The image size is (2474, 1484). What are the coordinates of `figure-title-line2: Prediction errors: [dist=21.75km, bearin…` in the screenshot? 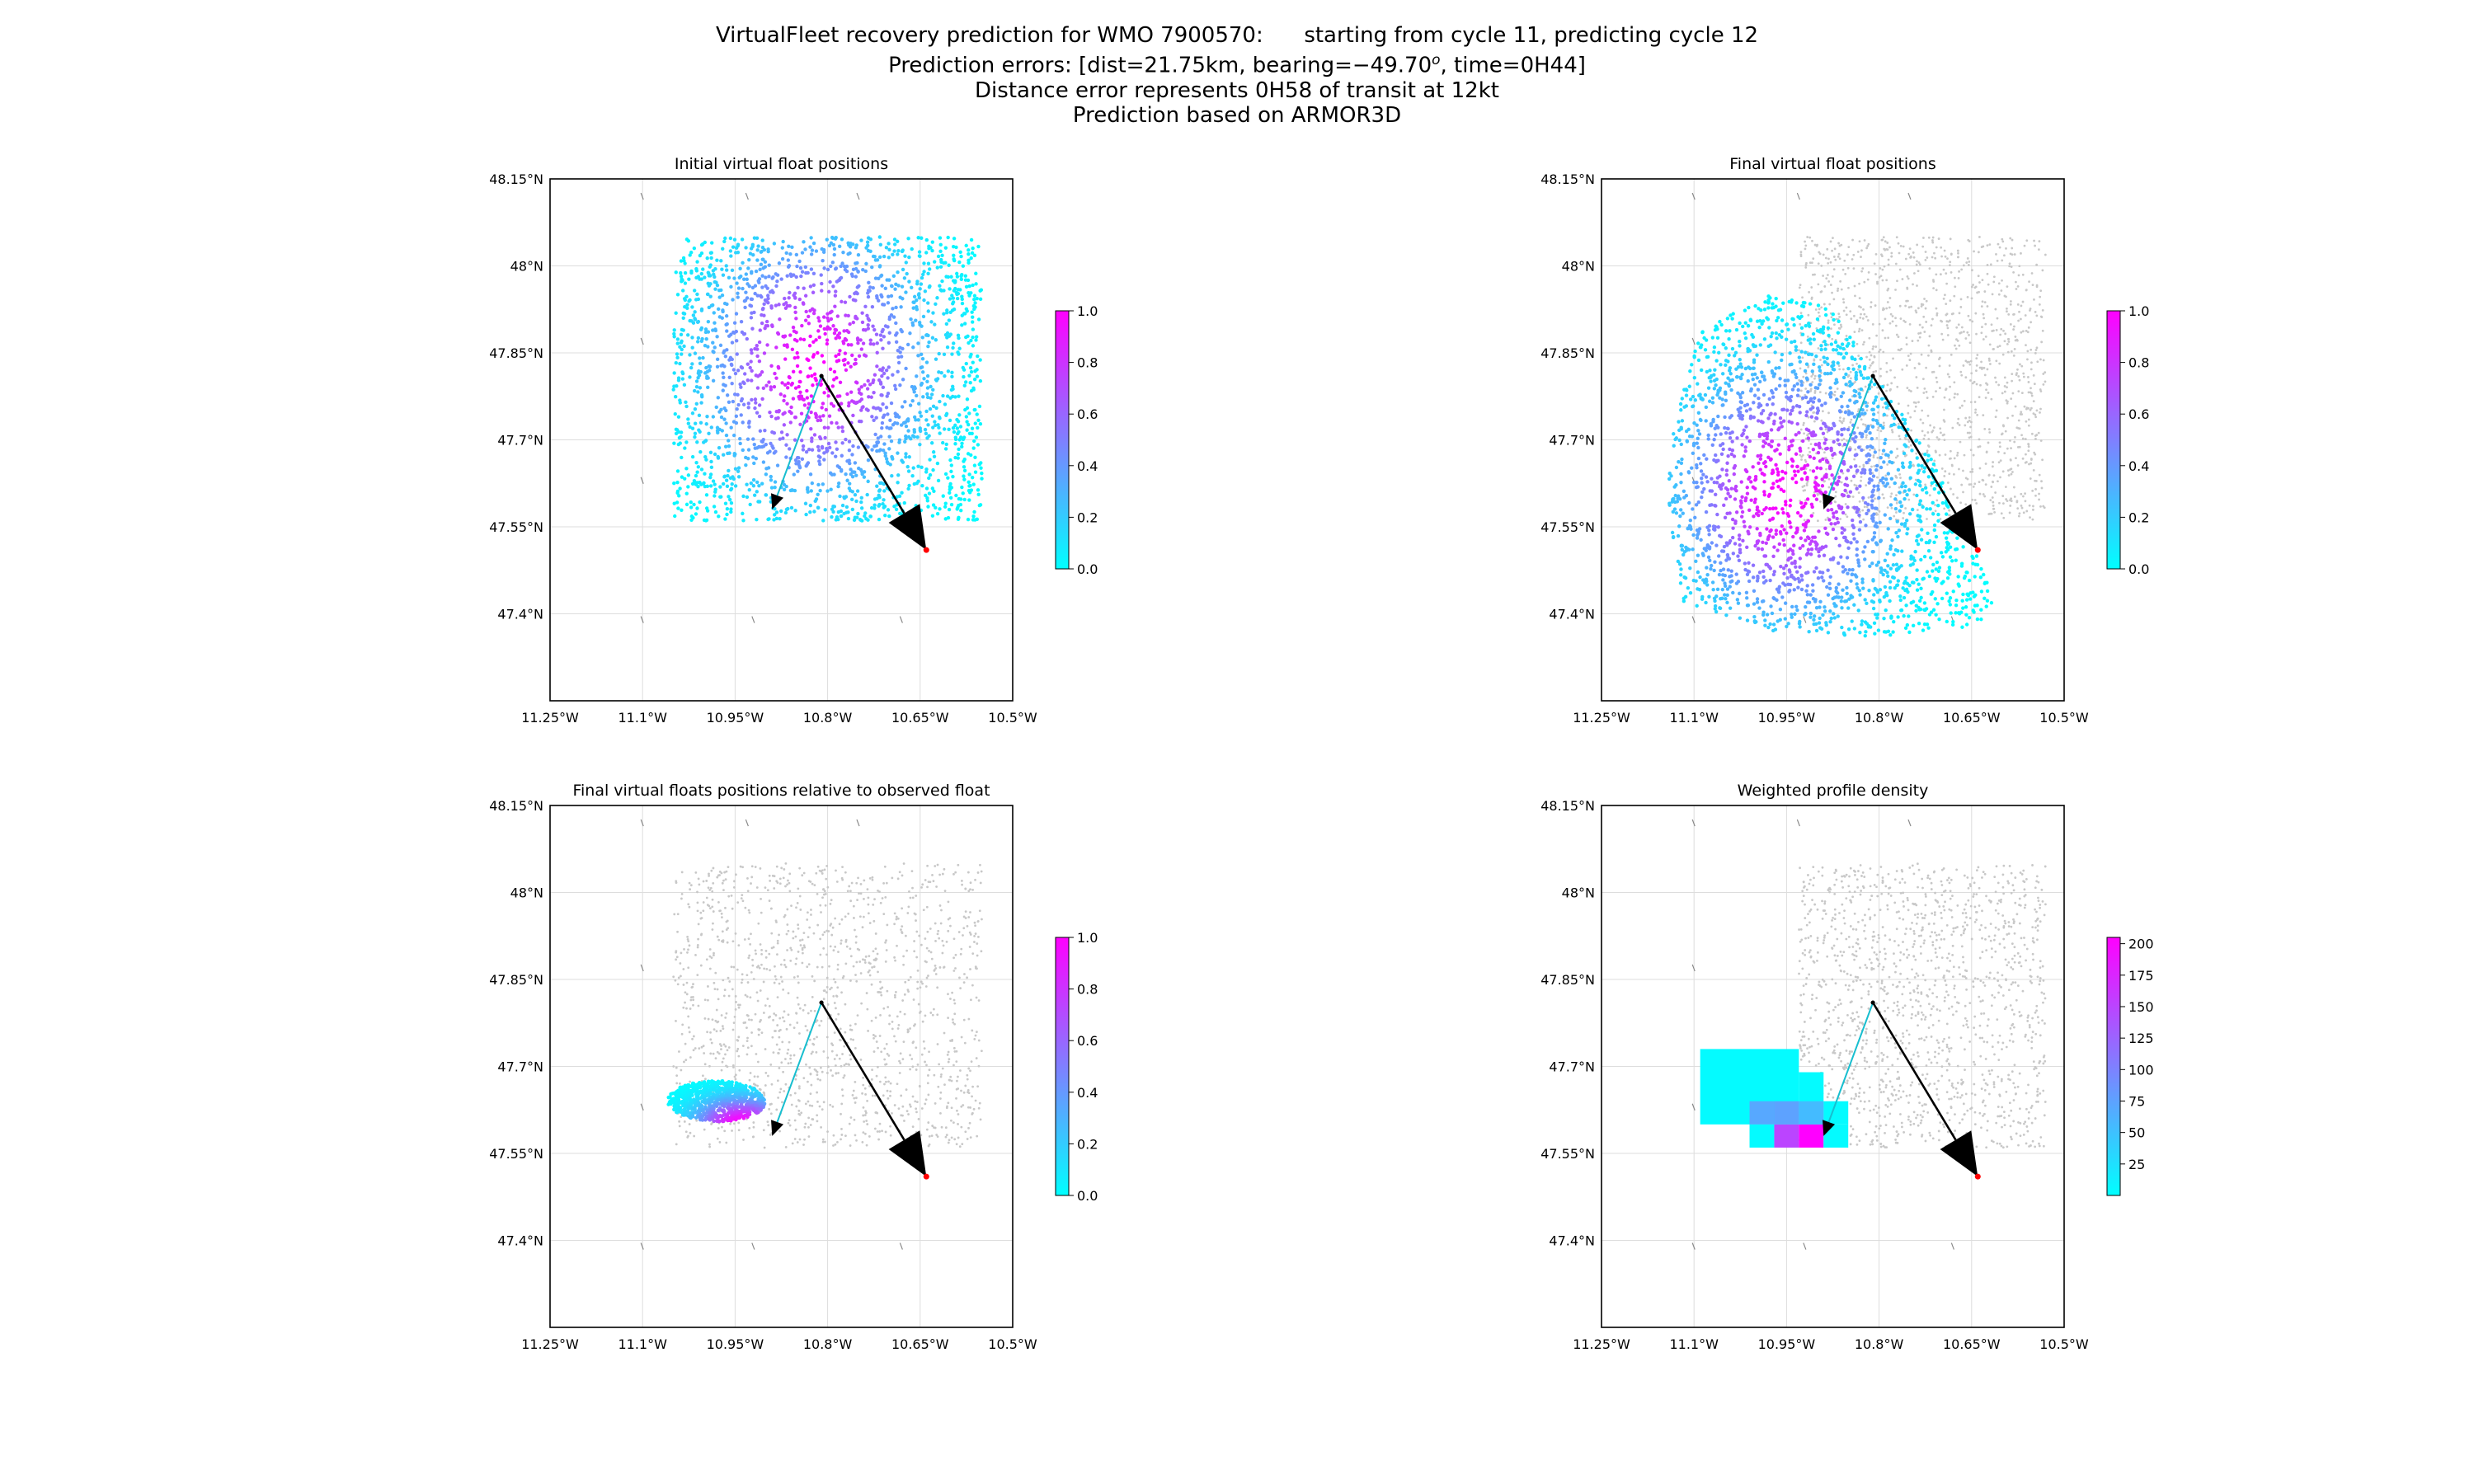 It's located at (1237, 63).